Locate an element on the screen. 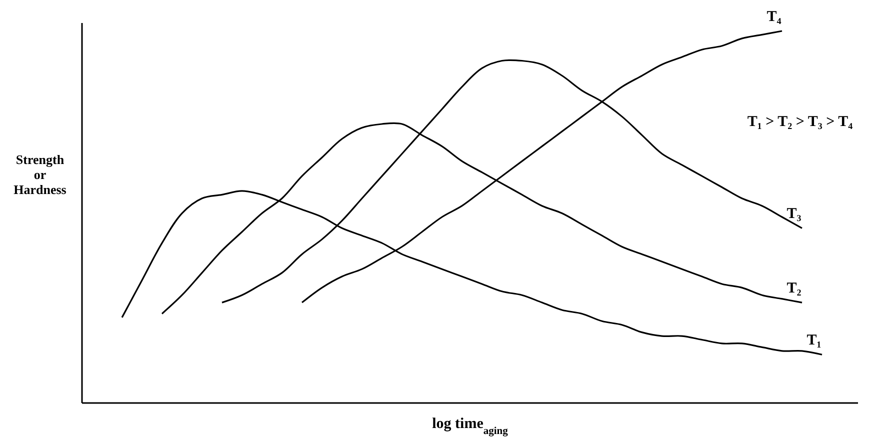 The width and height of the screenshot is (880, 437). annotation: T₁ > T₂ > T₃ > T₄ is located at coordinates (800, 122).